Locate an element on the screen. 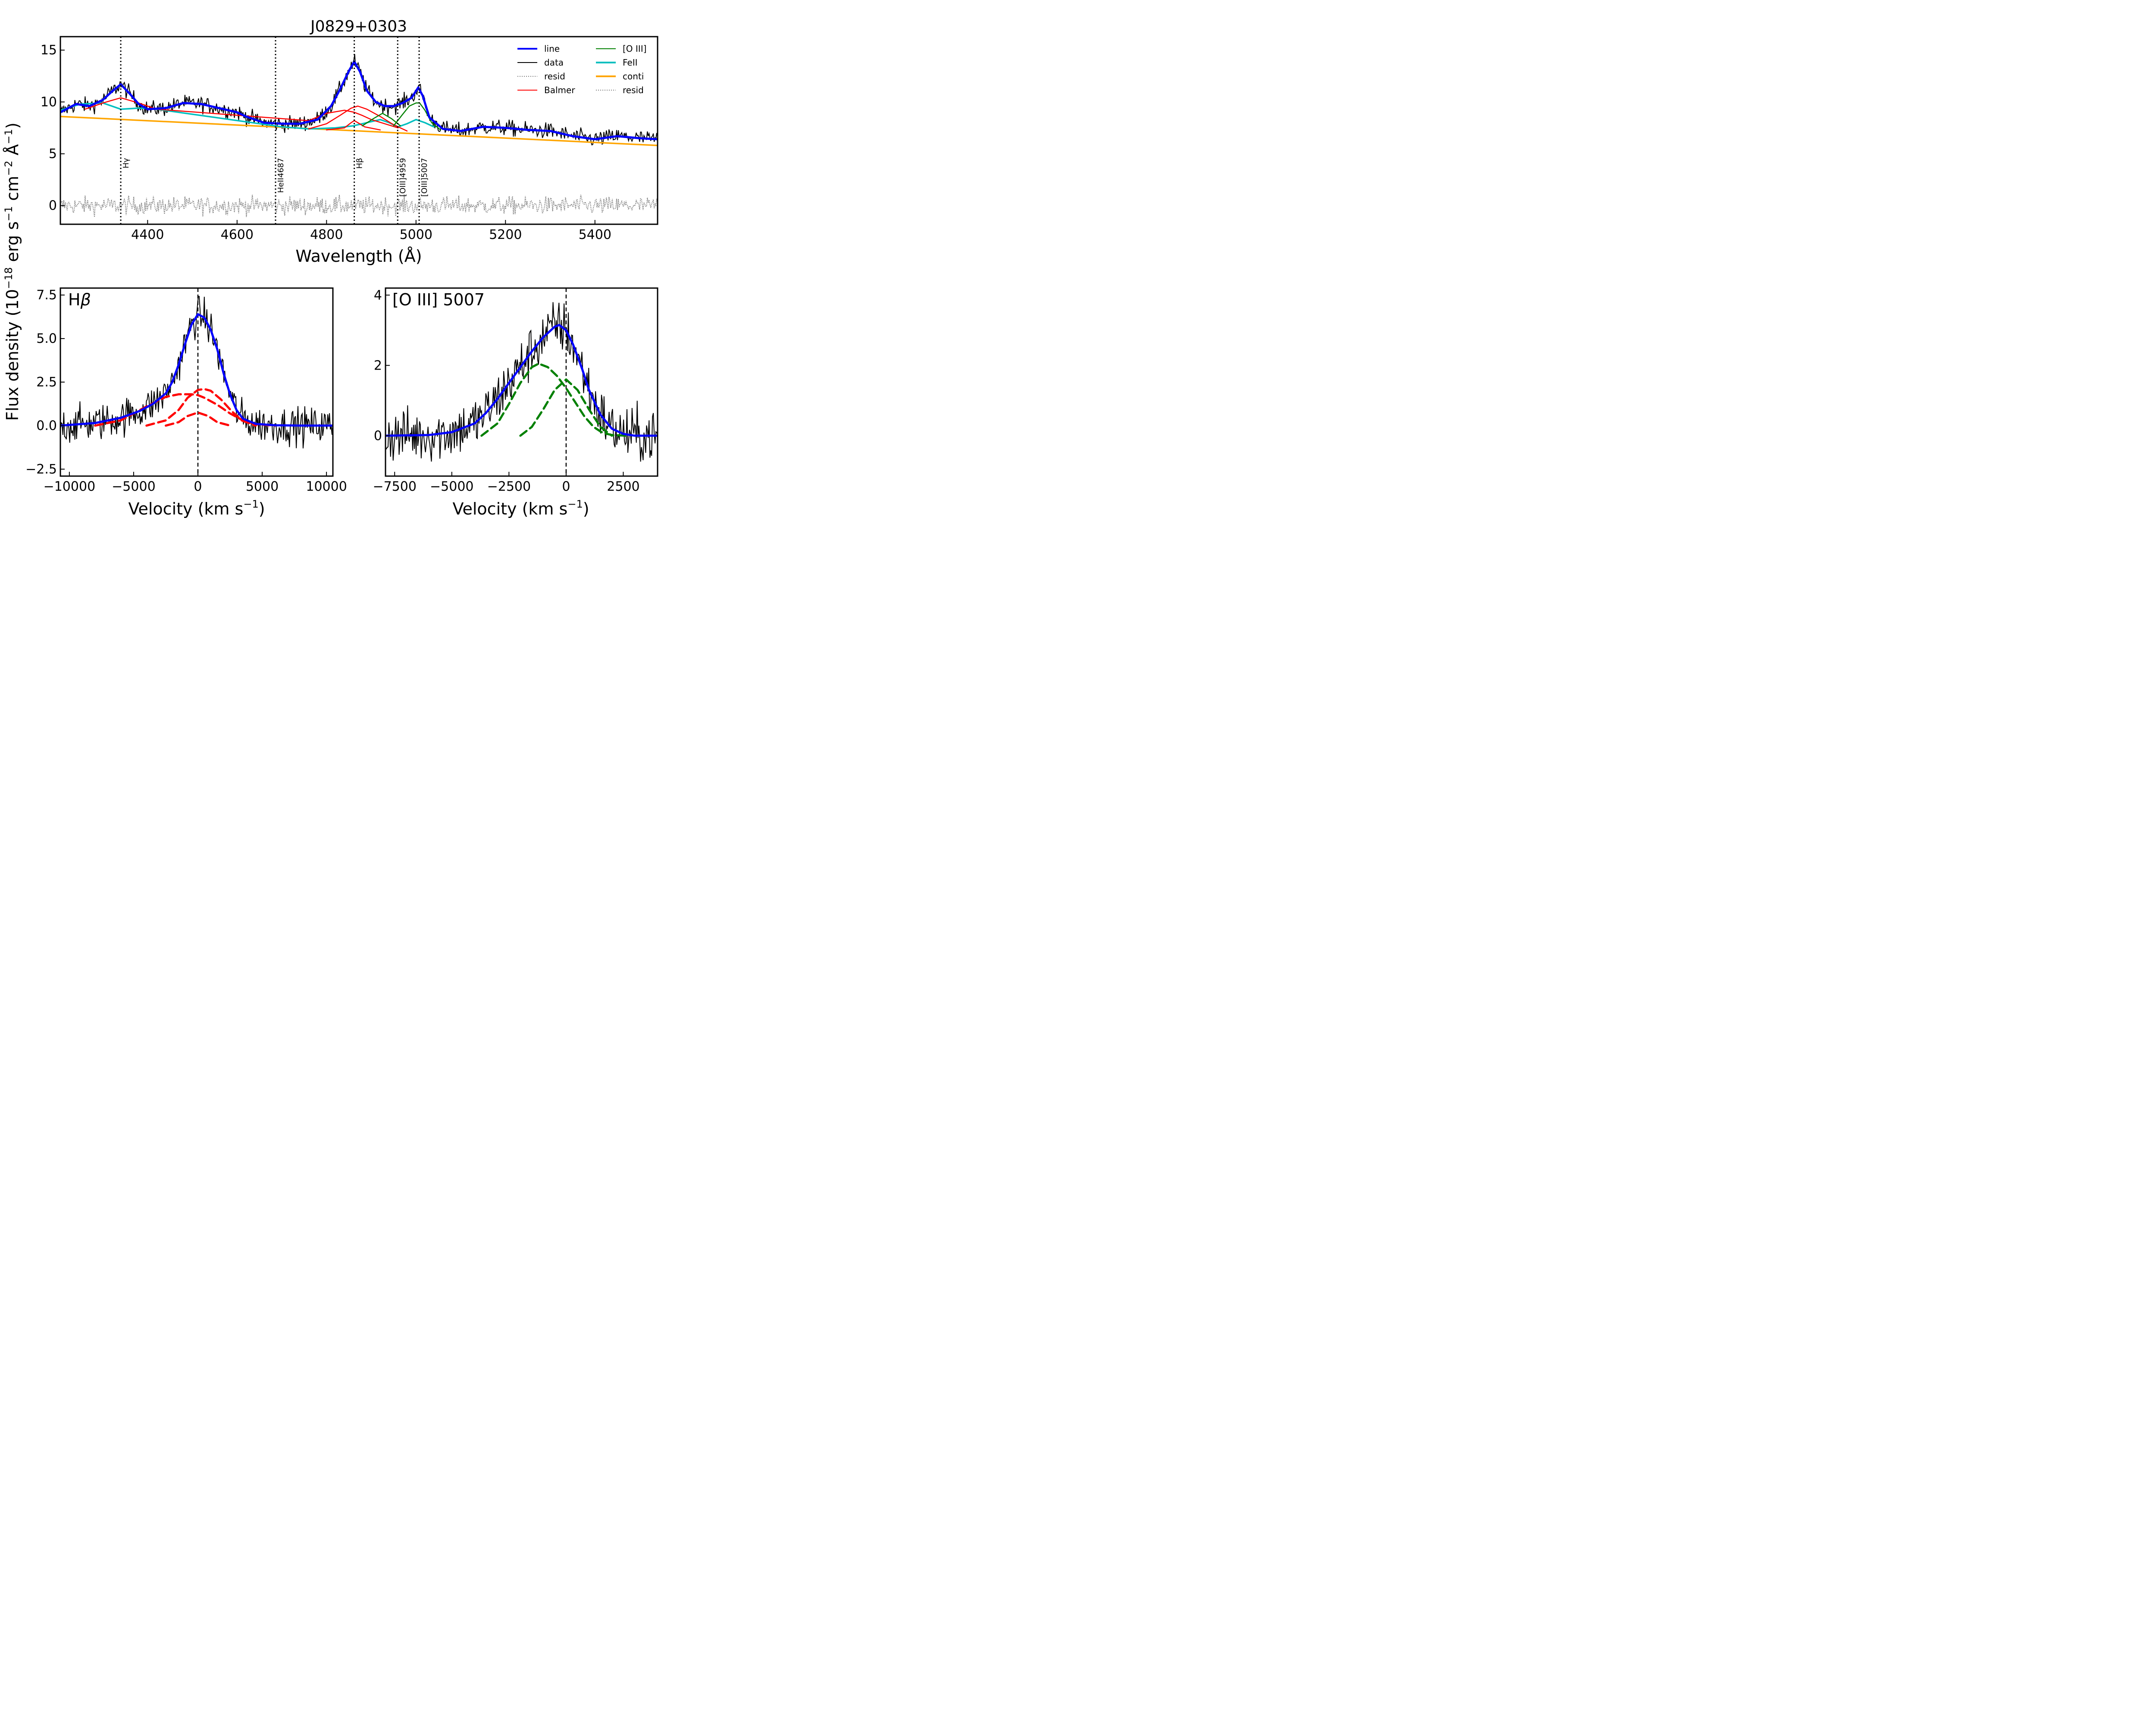 This screenshot has height=1725, width=2156. series-oiii_core is located at coordinates (553, 399).